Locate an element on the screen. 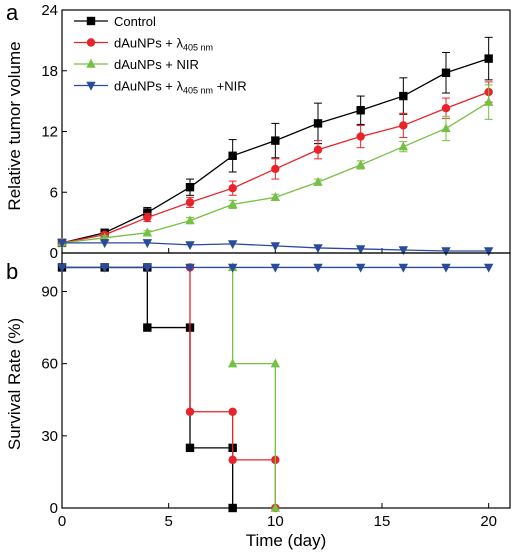 The image size is (515, 552). series-daunps-nir-b is located at coordinates (254, 387).